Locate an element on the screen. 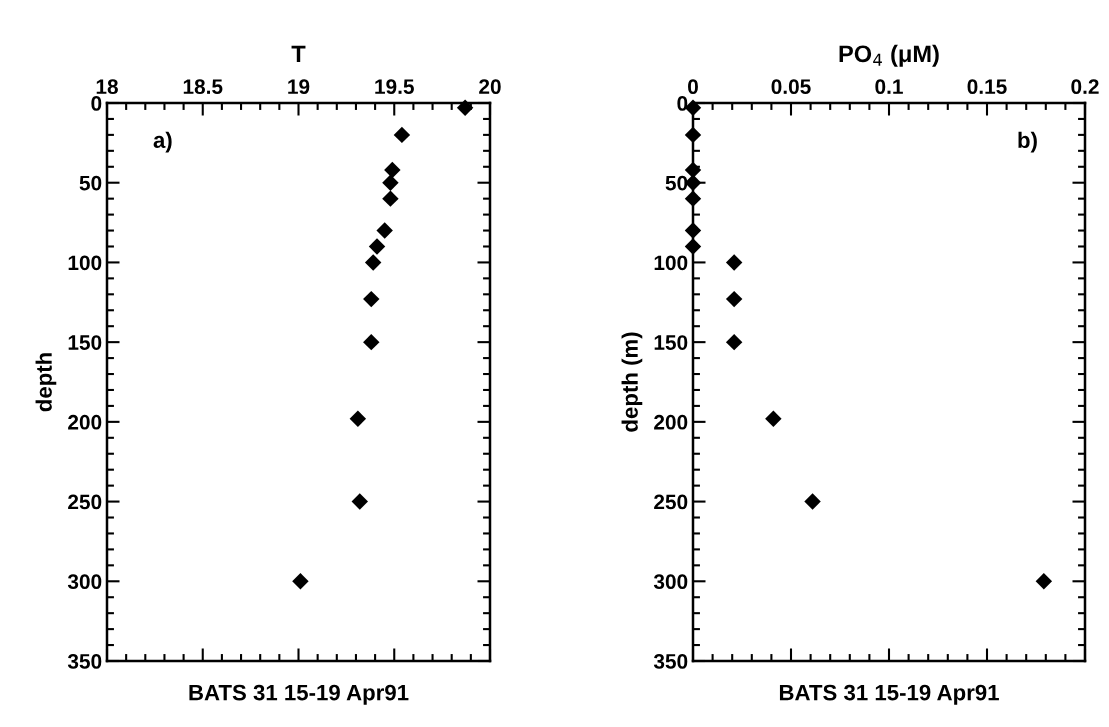  x-tick-label: 0.05 is located at coordinates (791, 87).